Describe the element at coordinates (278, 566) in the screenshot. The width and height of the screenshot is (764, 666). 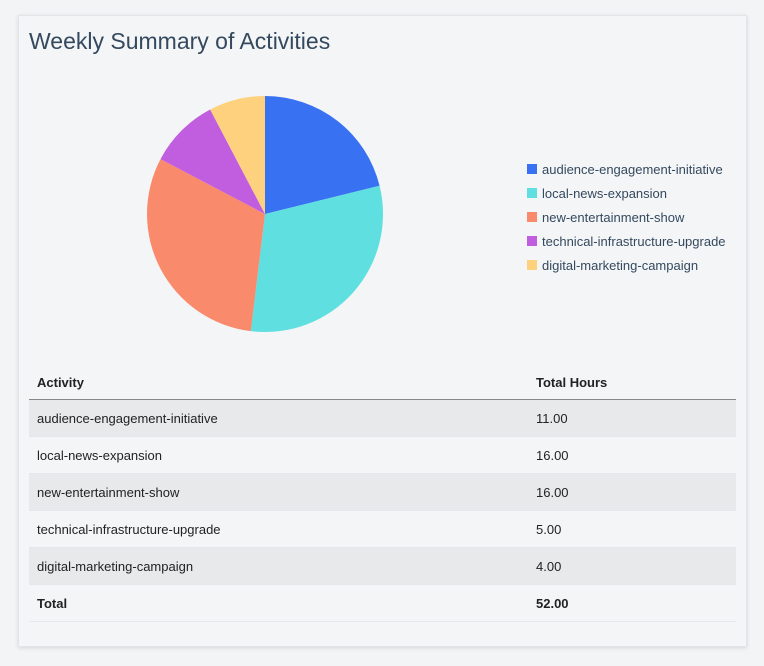
I see `activity-cell: digital-marketing-campaign` at that location.